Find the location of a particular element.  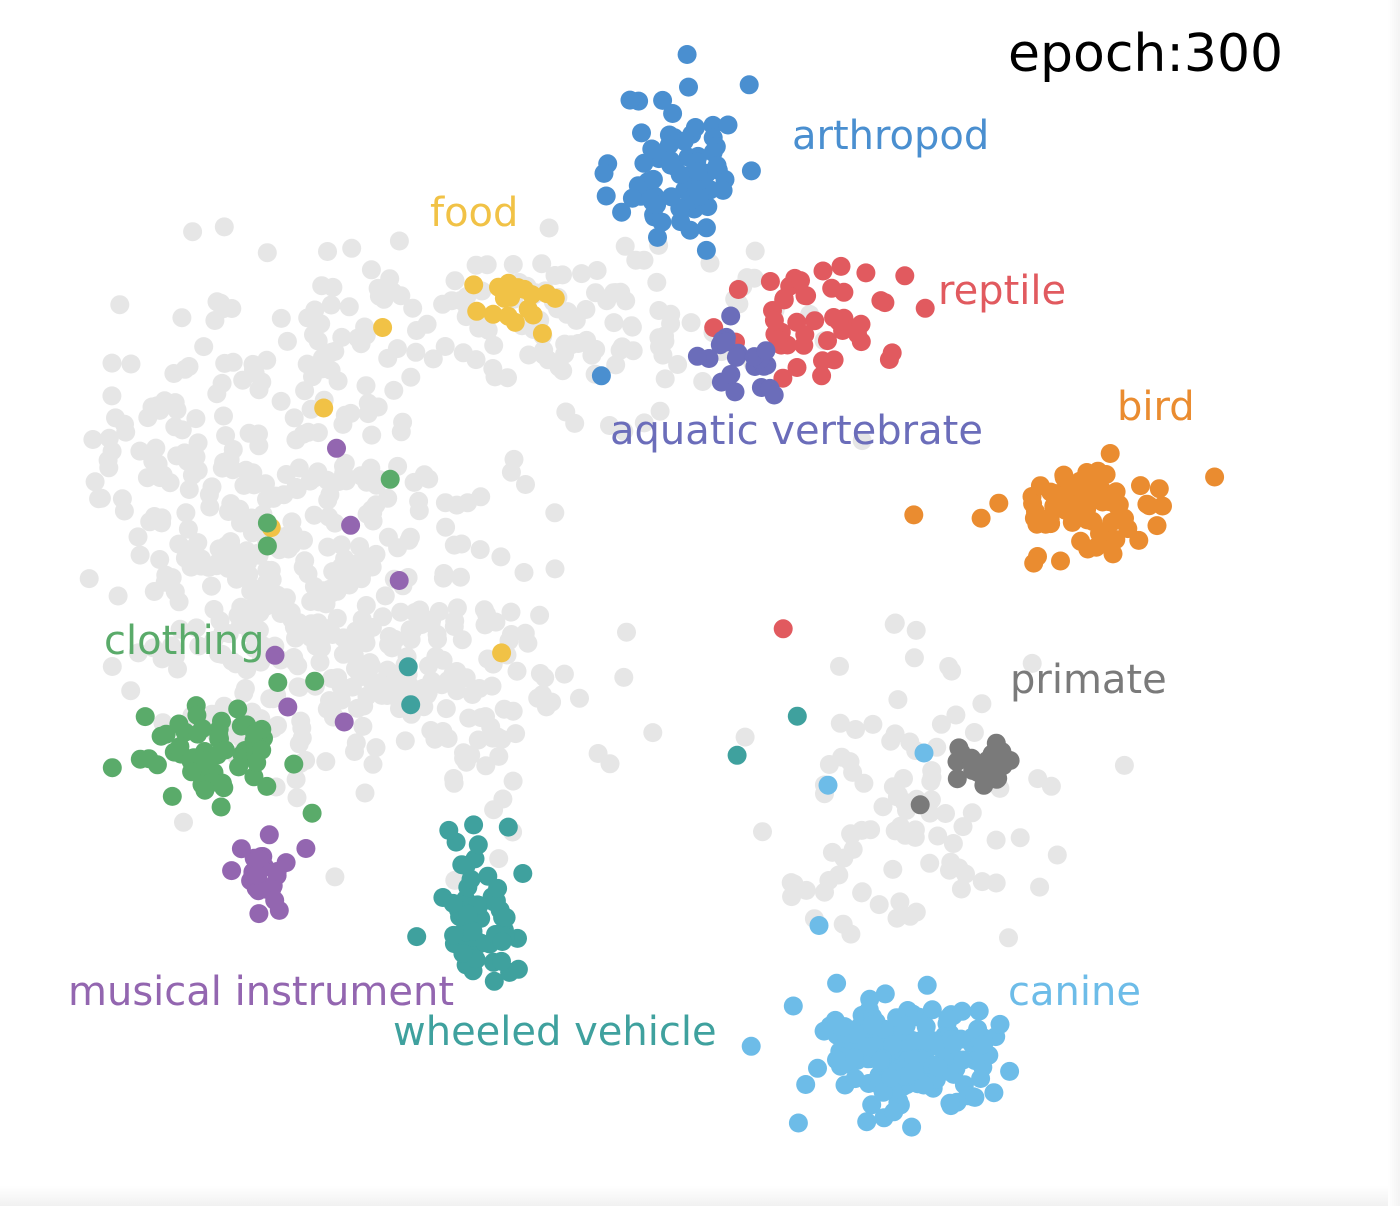

label-bird: bird is located at coordinates (1156, 407).